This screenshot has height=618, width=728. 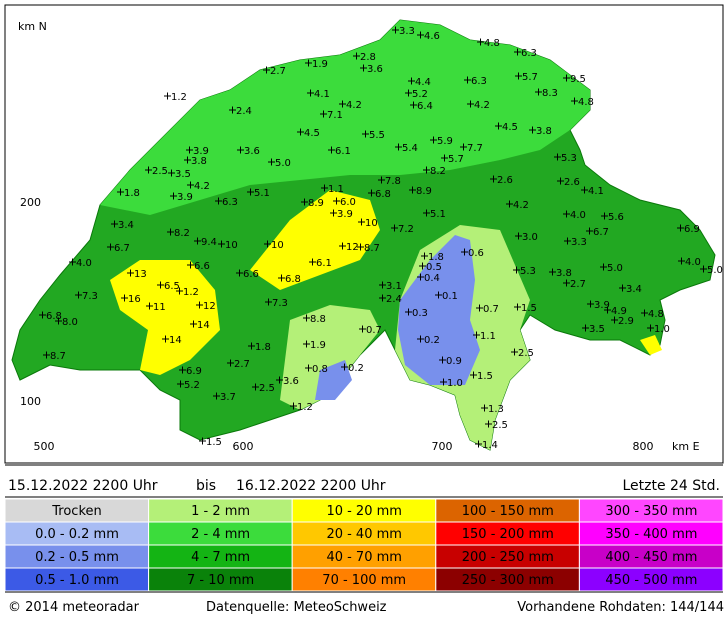 What do you see at coordinates (394, 286) in the screenshot?
I see `station-value: 3.1` at bounding box center [394, 286].